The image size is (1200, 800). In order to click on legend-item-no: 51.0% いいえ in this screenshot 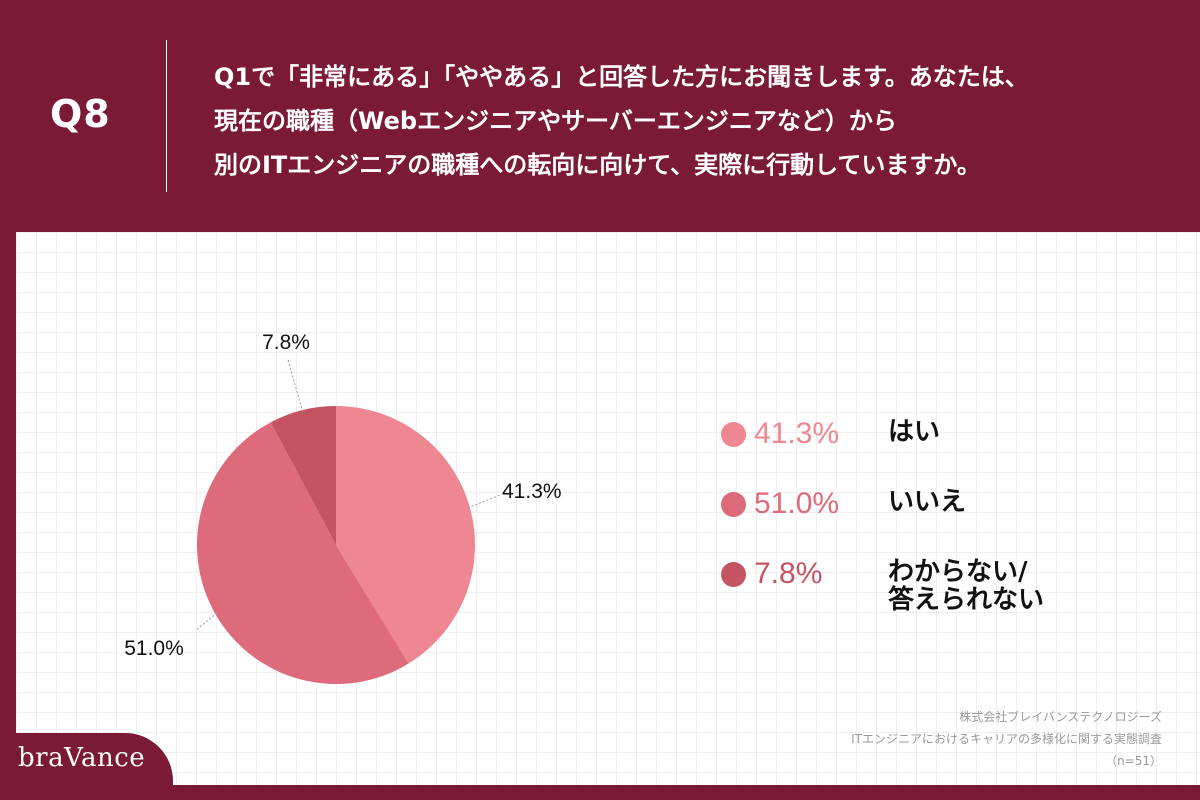, I will do `click(951, 519)`.